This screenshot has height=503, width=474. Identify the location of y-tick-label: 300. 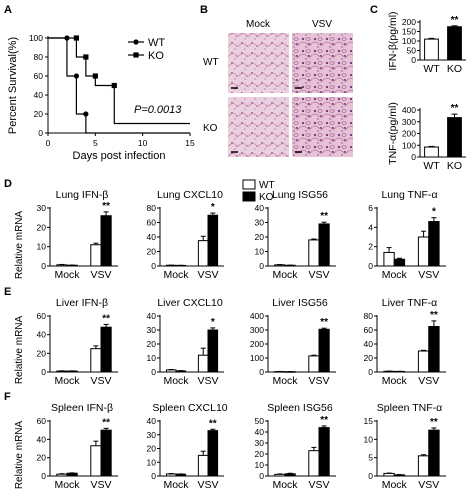
(409, 122).